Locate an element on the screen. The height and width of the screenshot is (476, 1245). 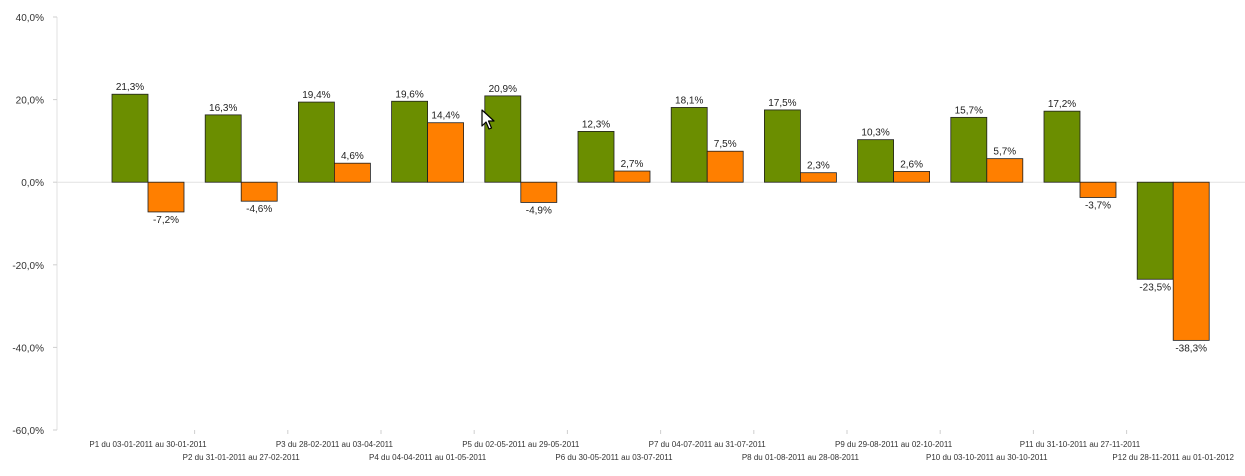
bar-orange-p12 is located at coordinates (1191, 261).